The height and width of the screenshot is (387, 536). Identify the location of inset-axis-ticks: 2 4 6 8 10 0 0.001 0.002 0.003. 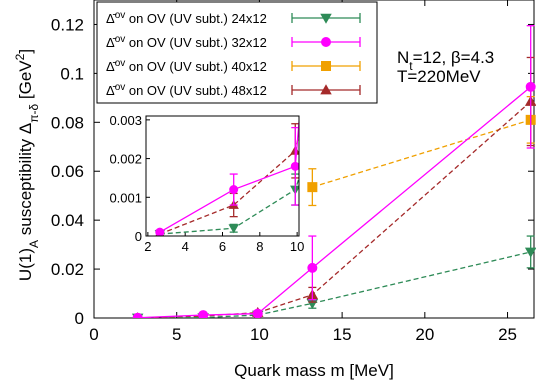
(206, 183).